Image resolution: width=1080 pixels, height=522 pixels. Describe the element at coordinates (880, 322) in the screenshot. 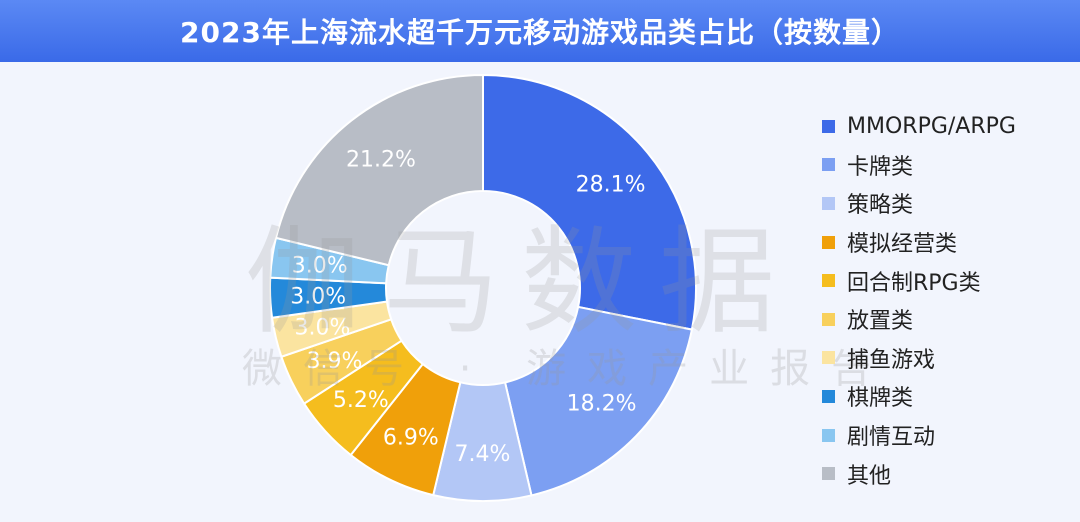

I see `legend-label: 放置类` at that location.